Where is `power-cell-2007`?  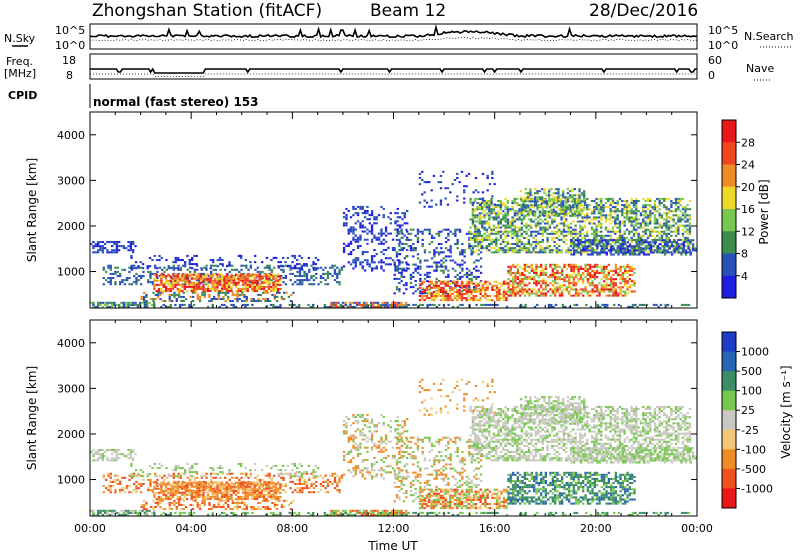 power-cell-2007 is located at coordinates (490, 283).